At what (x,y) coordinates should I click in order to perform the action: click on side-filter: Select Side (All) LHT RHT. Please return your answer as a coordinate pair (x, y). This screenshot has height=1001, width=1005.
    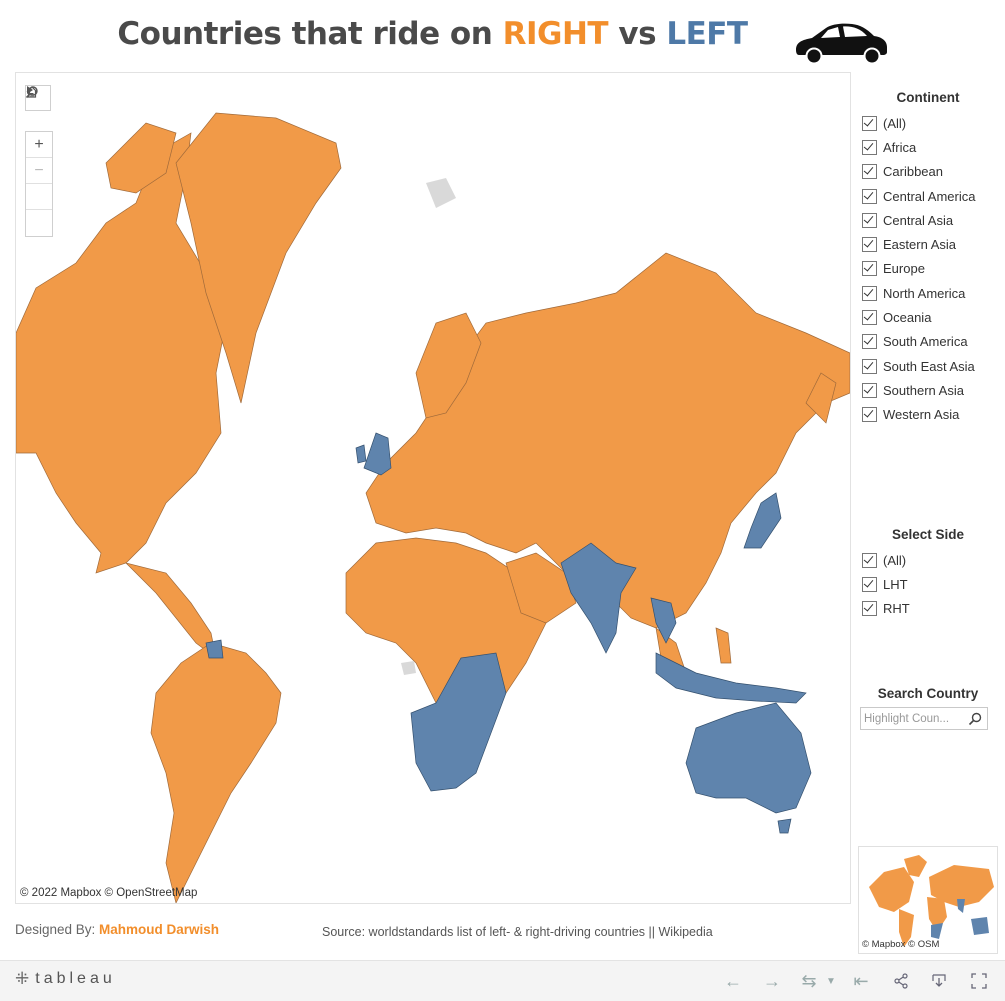
    Looking at the image, I should click on (928, 574).